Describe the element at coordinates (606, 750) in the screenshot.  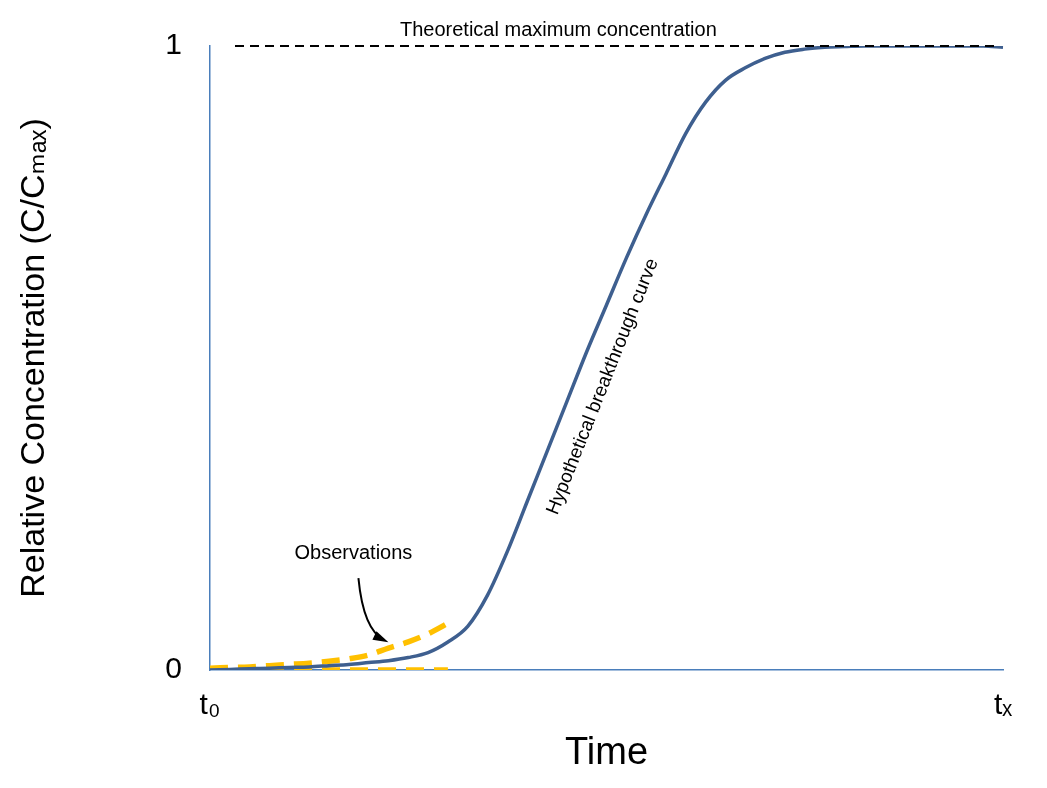
I see `x-axis-title: Time` at that location.